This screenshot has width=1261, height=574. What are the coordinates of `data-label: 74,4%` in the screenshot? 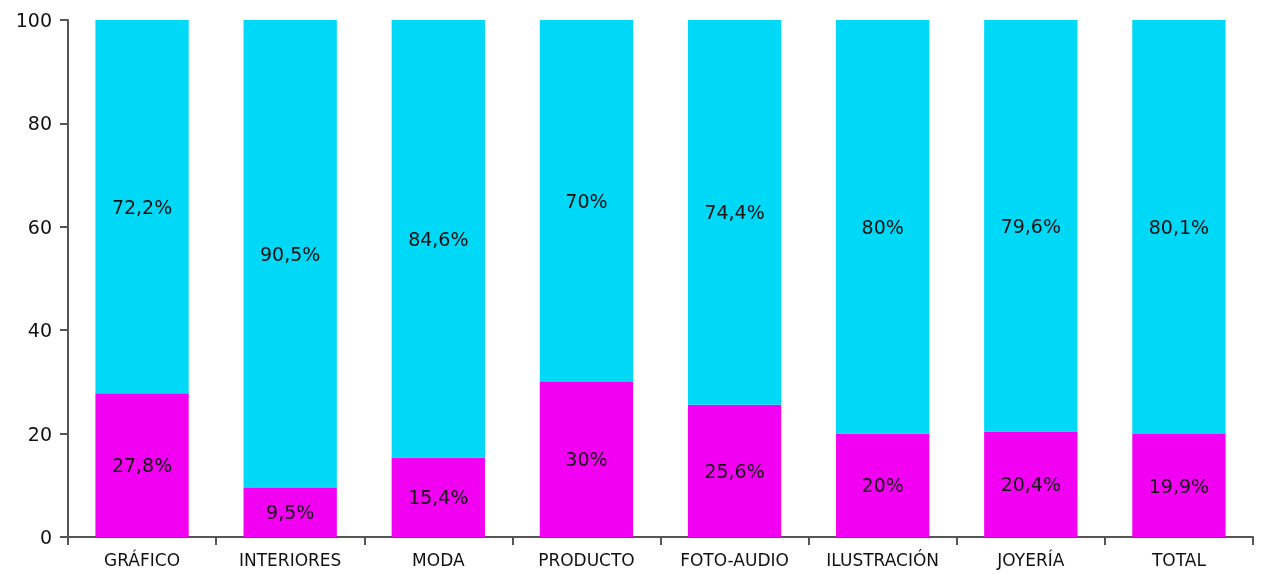 It's located at (734, 212).